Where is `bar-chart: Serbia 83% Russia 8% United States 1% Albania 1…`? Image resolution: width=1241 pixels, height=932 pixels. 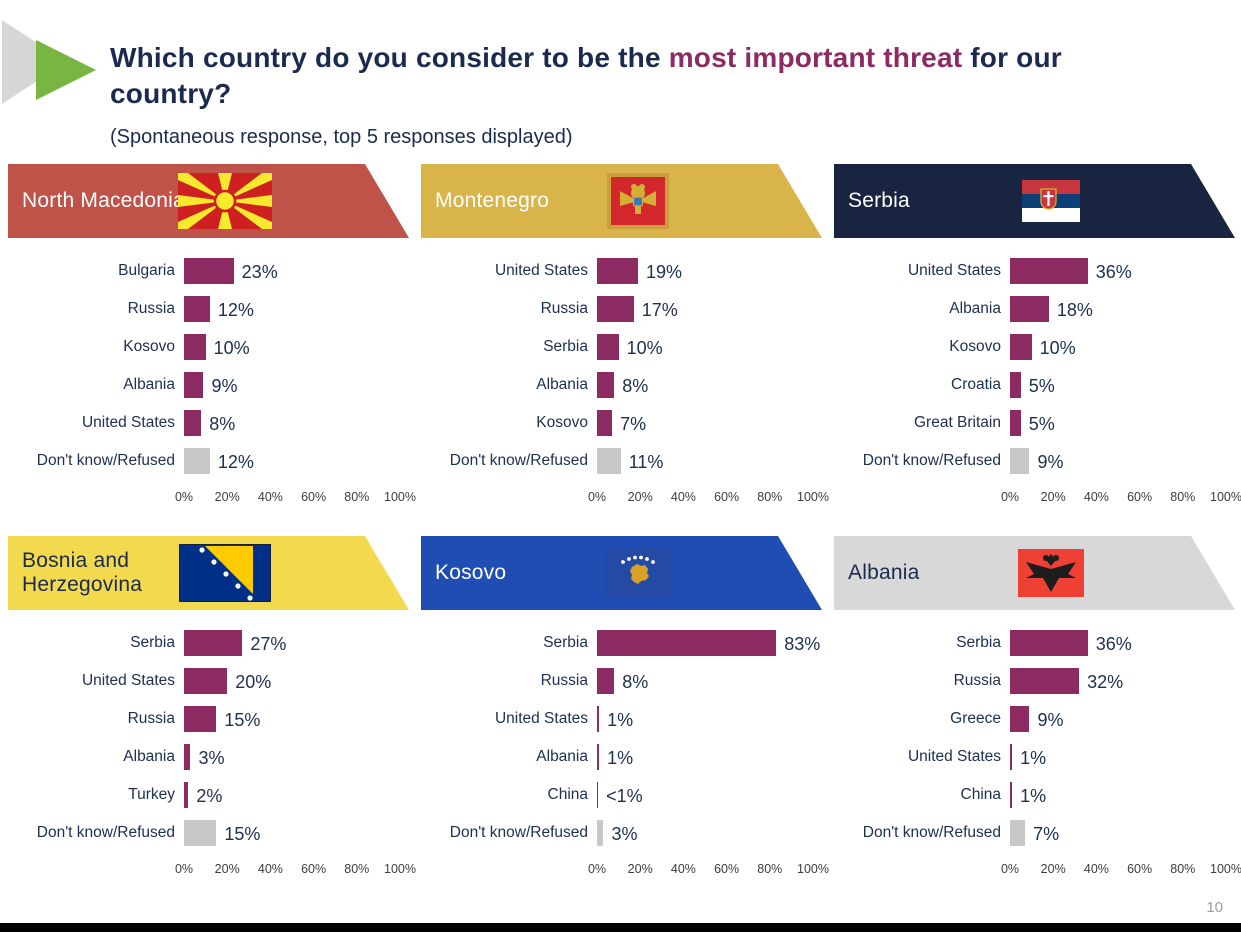
bar-chart: Serbia 83% Russia 8% United States 1% Albania 1… is located at coordinates (625, 747).